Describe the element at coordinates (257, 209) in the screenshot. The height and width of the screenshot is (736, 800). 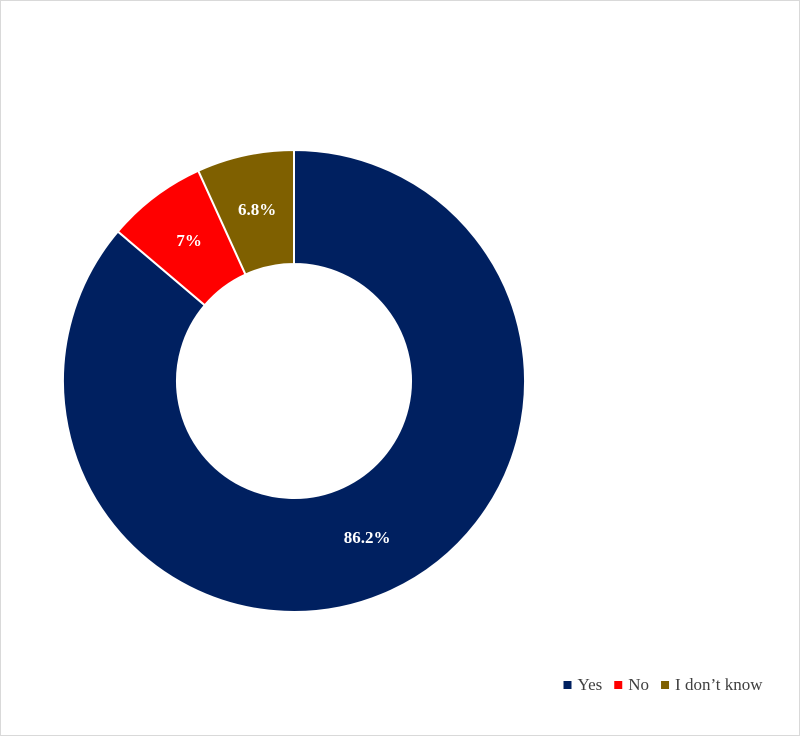
I see `data-label: 6.8%` at that location.